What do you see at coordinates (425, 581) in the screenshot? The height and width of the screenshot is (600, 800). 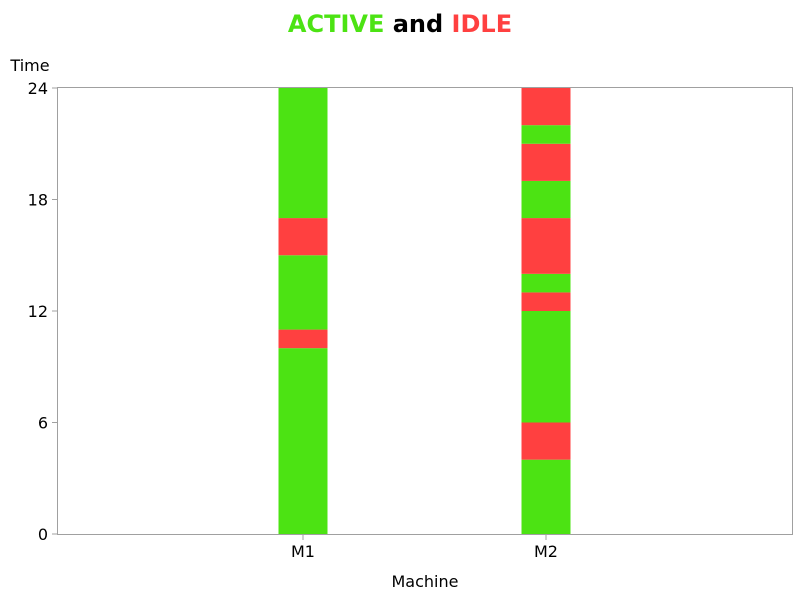 I see `x-axis-label: Machine` at bounding box center [425, 581].